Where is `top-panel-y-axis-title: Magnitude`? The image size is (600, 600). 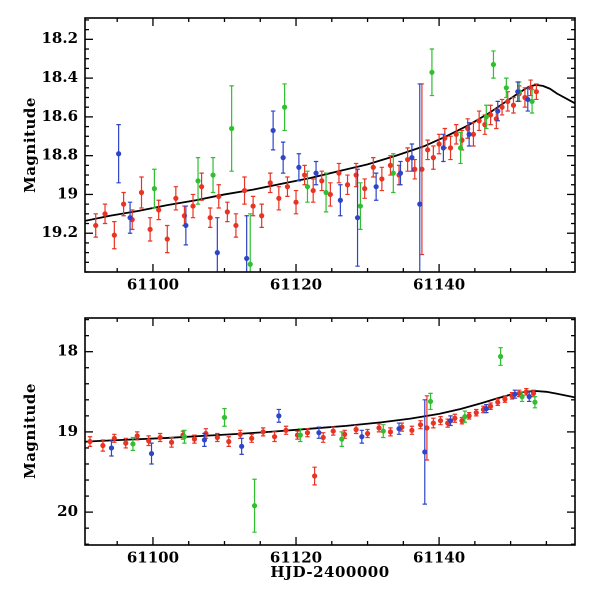
top-panel-y-axis-title: Magnitude is located at coordinates (30, 145).